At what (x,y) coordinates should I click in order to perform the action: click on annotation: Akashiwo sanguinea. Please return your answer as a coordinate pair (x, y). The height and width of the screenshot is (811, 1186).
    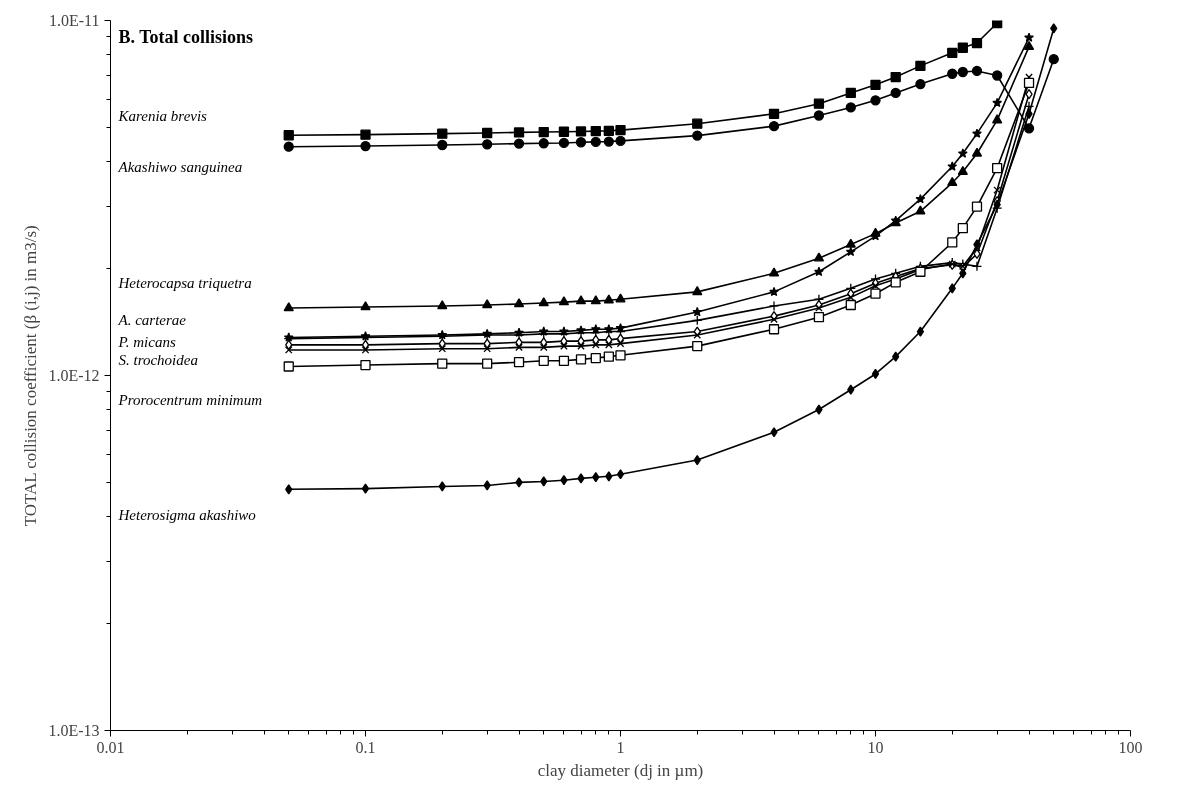
    Looking at the image, I should click on (180, 166).